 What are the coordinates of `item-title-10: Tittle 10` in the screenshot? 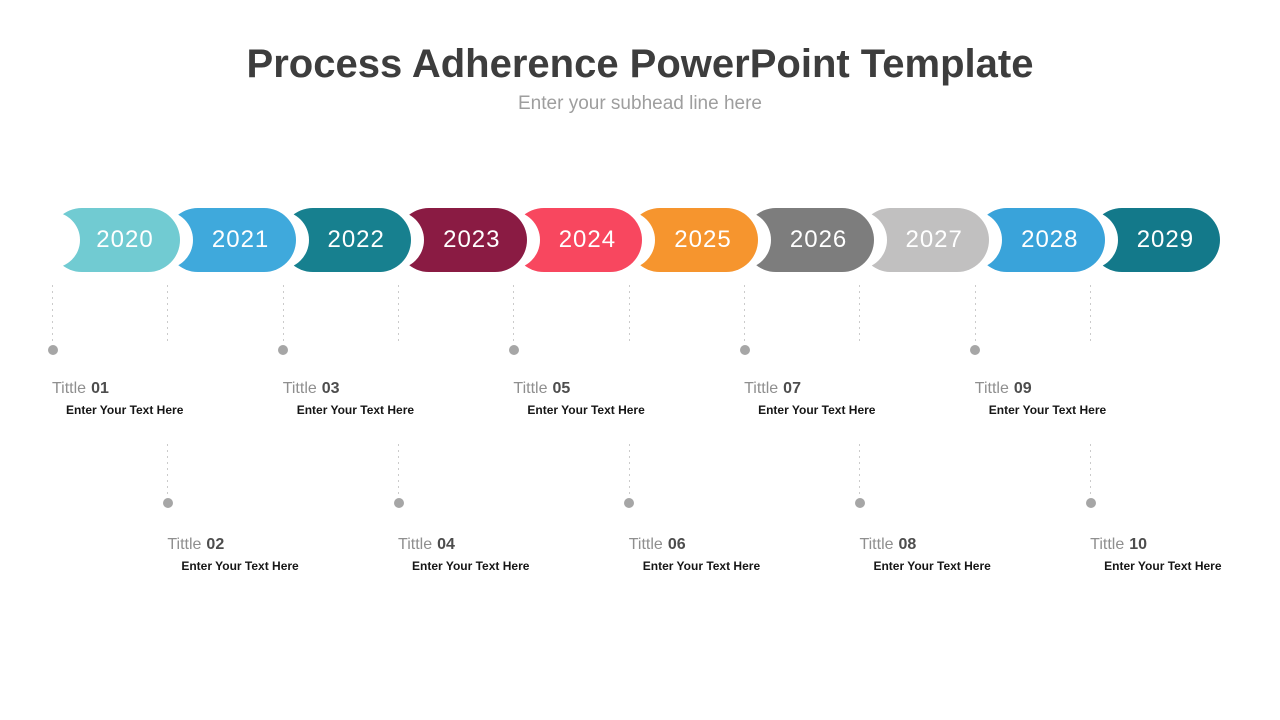 It's located at (1118, 545).